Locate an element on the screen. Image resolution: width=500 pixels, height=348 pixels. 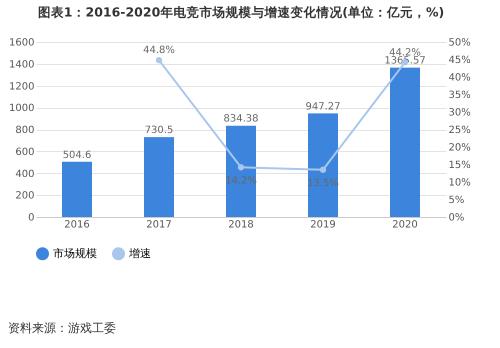
y-tick-label: 1600 is located at coordinates (21, 43).